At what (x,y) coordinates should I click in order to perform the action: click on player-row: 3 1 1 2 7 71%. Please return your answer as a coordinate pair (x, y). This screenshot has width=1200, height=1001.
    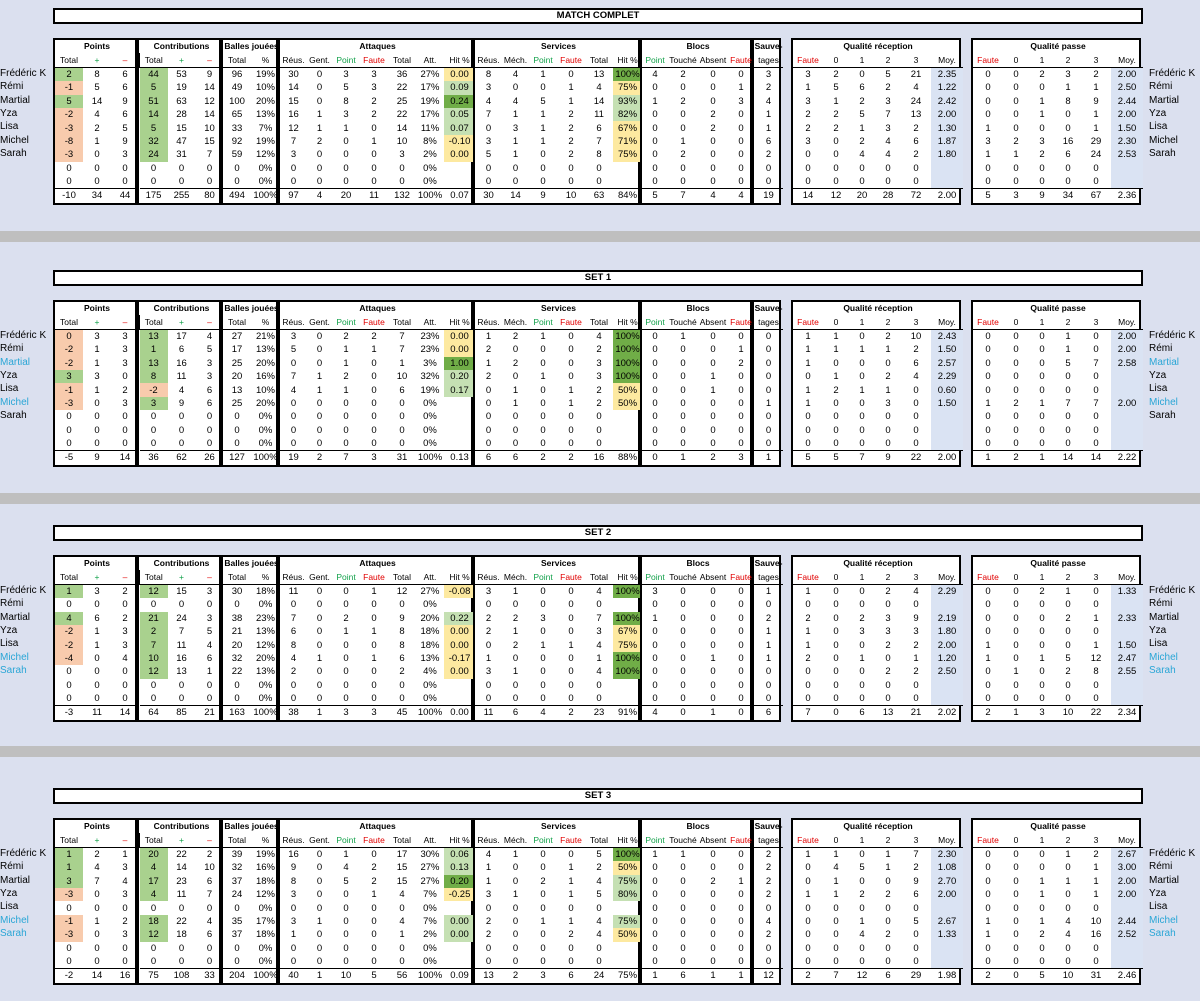
    Looking at the image, I should click on (559, 141).